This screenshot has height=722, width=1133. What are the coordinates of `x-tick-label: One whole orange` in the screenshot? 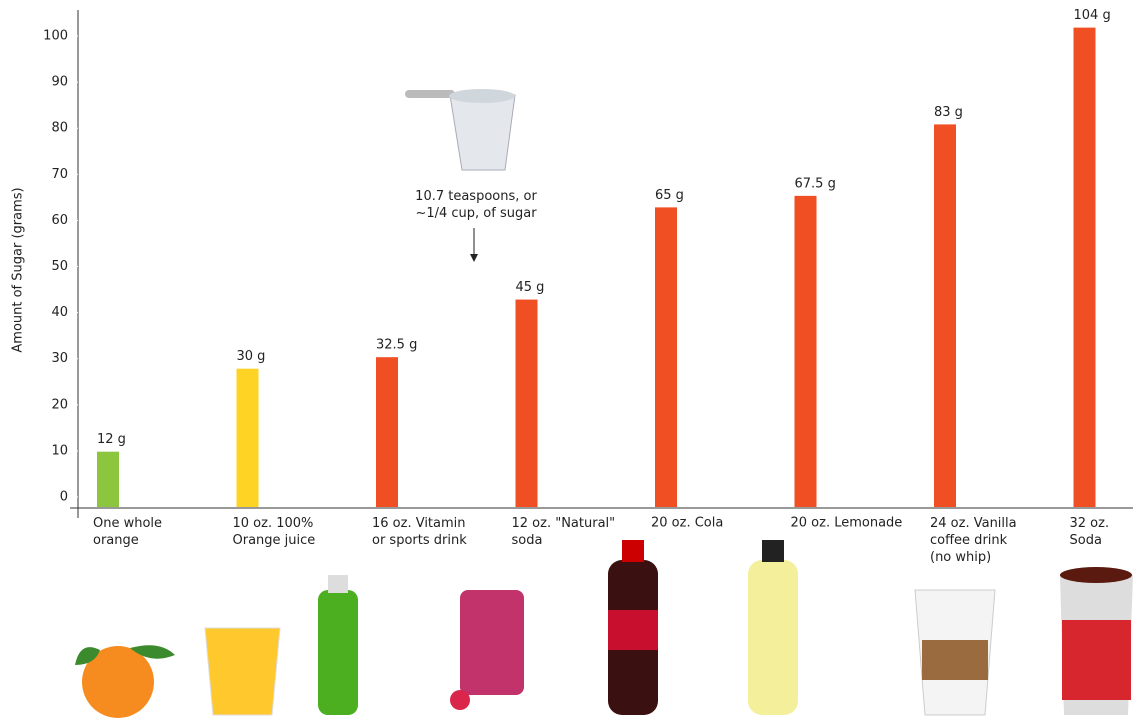 It's located at (127, 532).